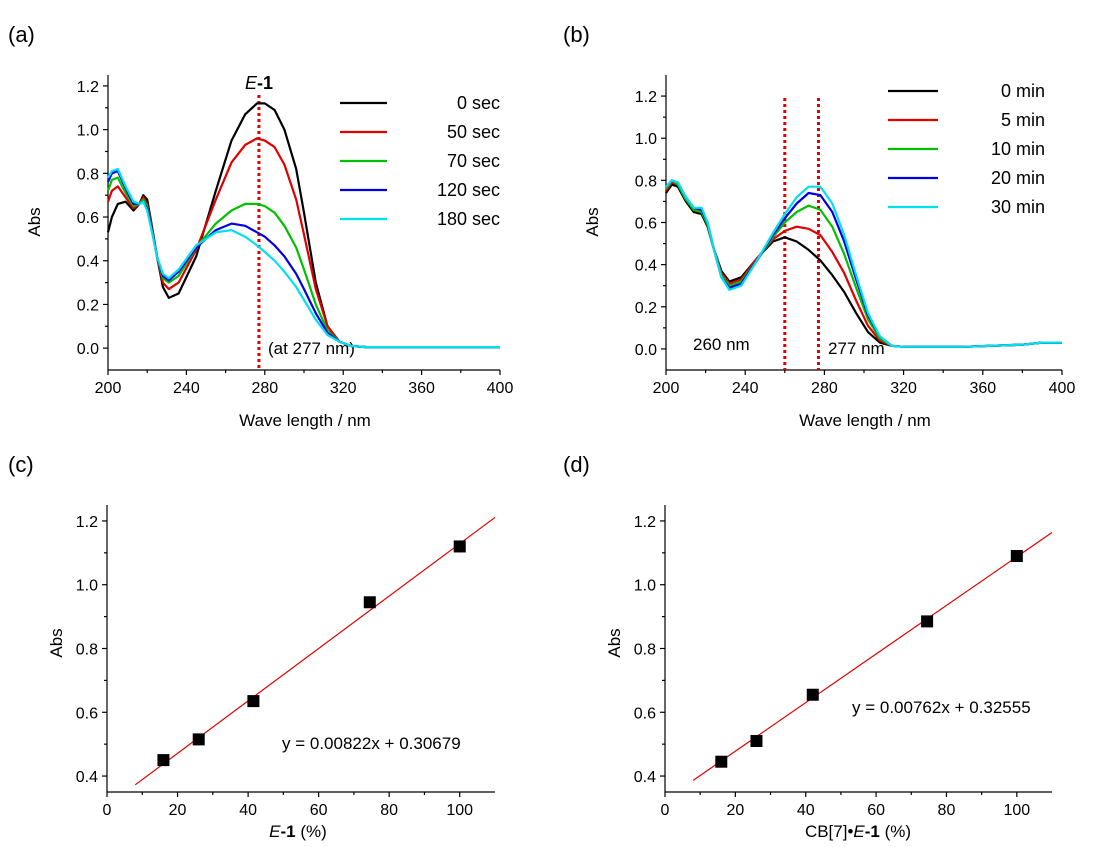 This screenshot has width=1100, height=847. I want to click on marker-label-a: E-1, so click(259, 83).